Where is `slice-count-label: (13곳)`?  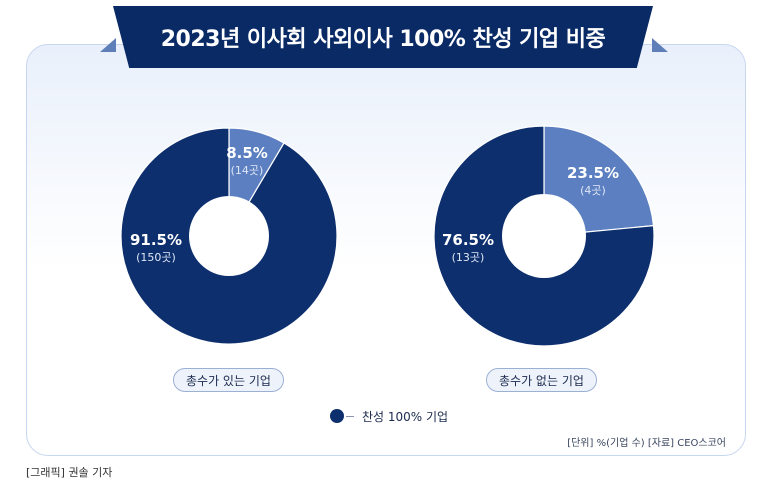
slice-count-label: (13곳) is located at coordinates (468, 257).